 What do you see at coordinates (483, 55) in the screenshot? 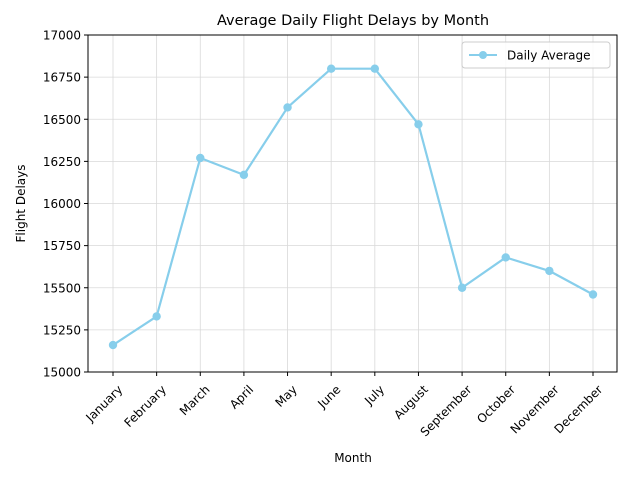
I see `legend-marker-swatch` at bounding box center [483, 55].